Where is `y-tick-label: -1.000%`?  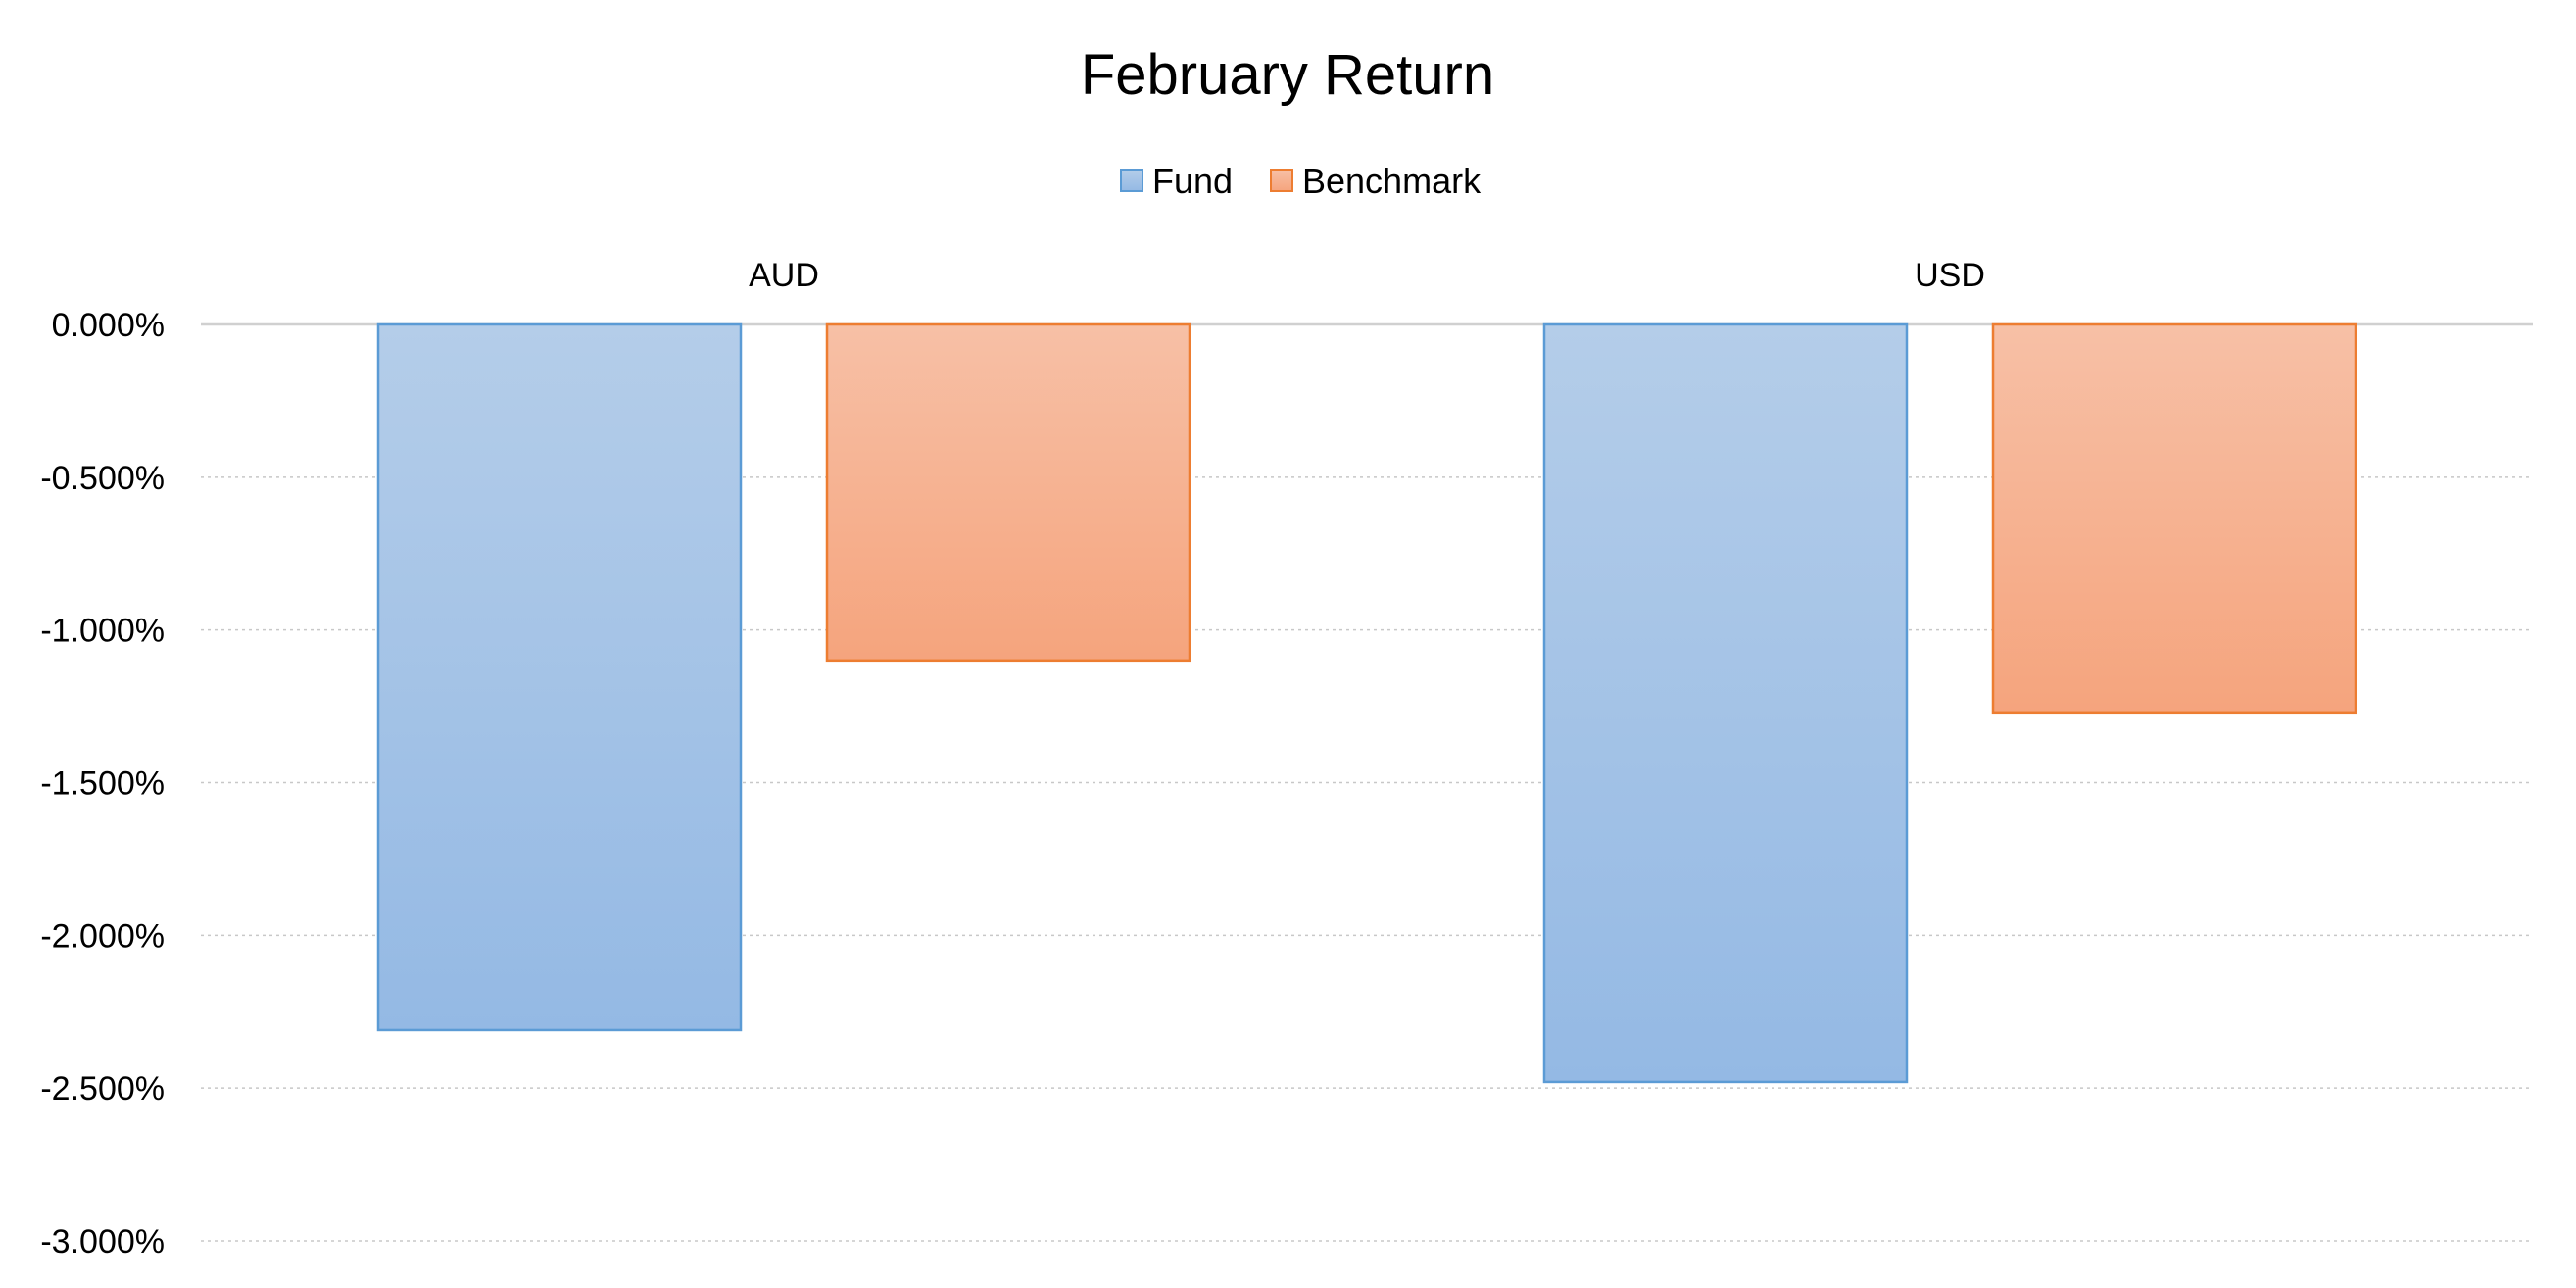
y-tick-label: -1.000% is located at coordinates (102, 631).